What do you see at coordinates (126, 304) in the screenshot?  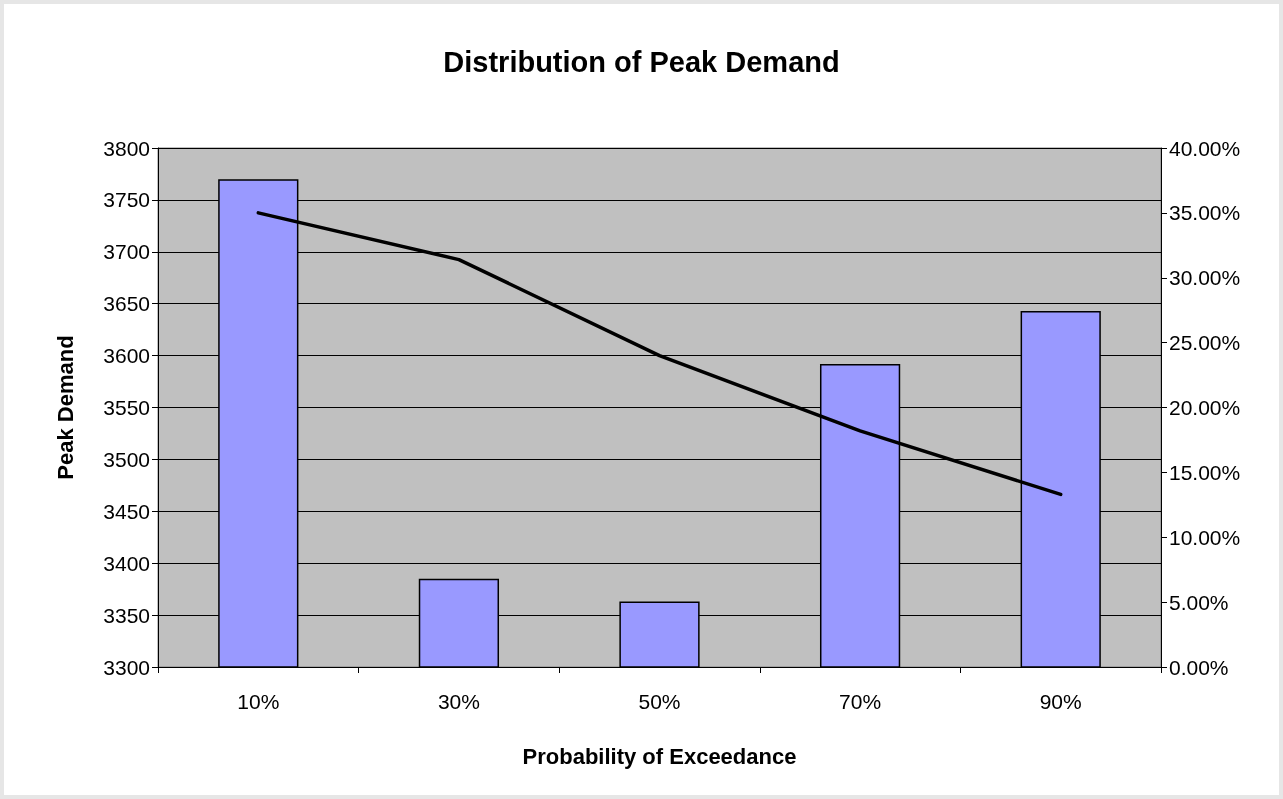 I see `y-tick-label: 3650` at bounding box center [126, 304].